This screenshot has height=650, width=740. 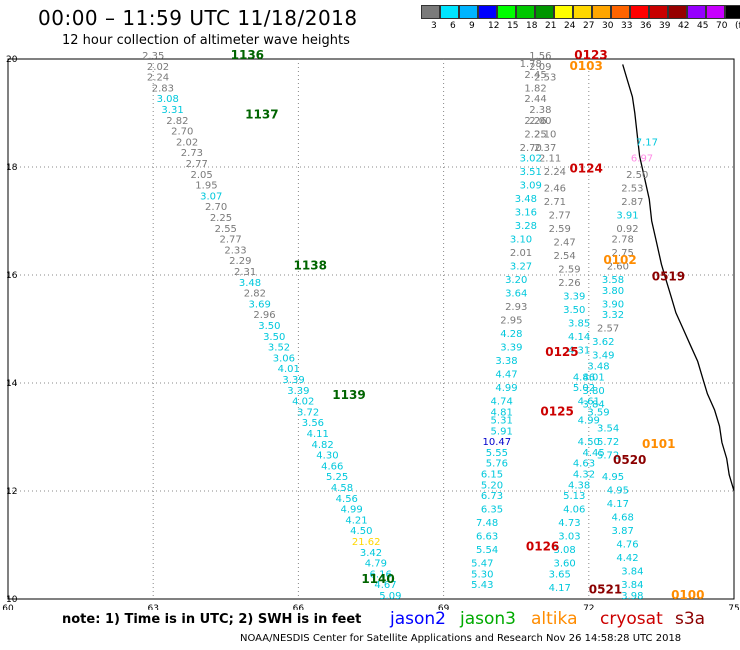 I want to click on latitude-tick-label: 16, so click(x=12, y=276).